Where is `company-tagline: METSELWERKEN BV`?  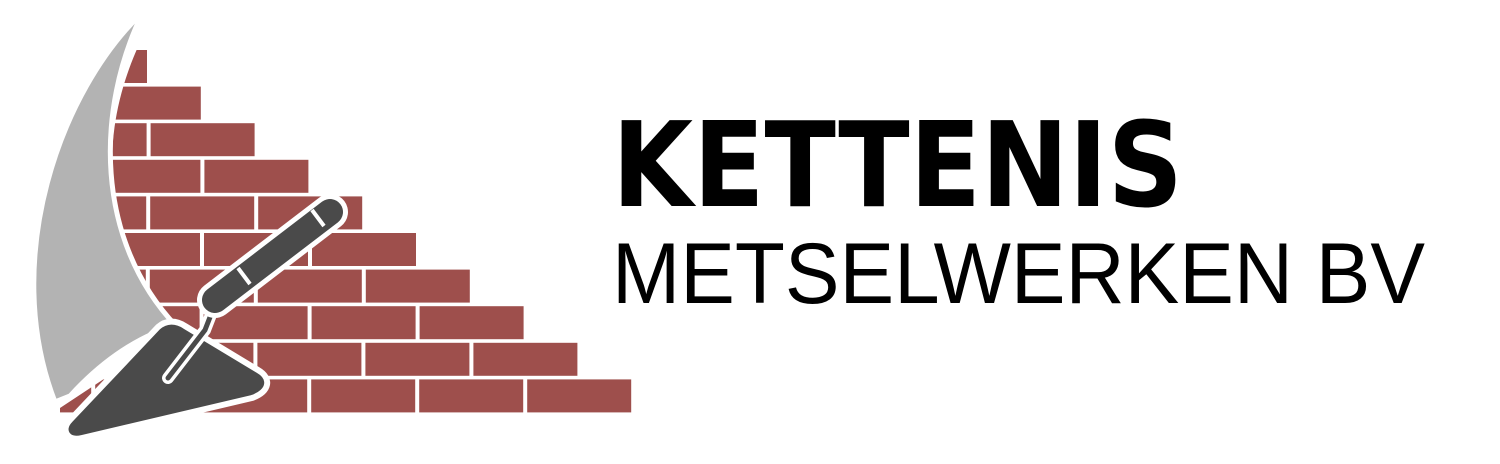 company-tagline: METSELWERKEN BV is located at coordinates (1018, 274).